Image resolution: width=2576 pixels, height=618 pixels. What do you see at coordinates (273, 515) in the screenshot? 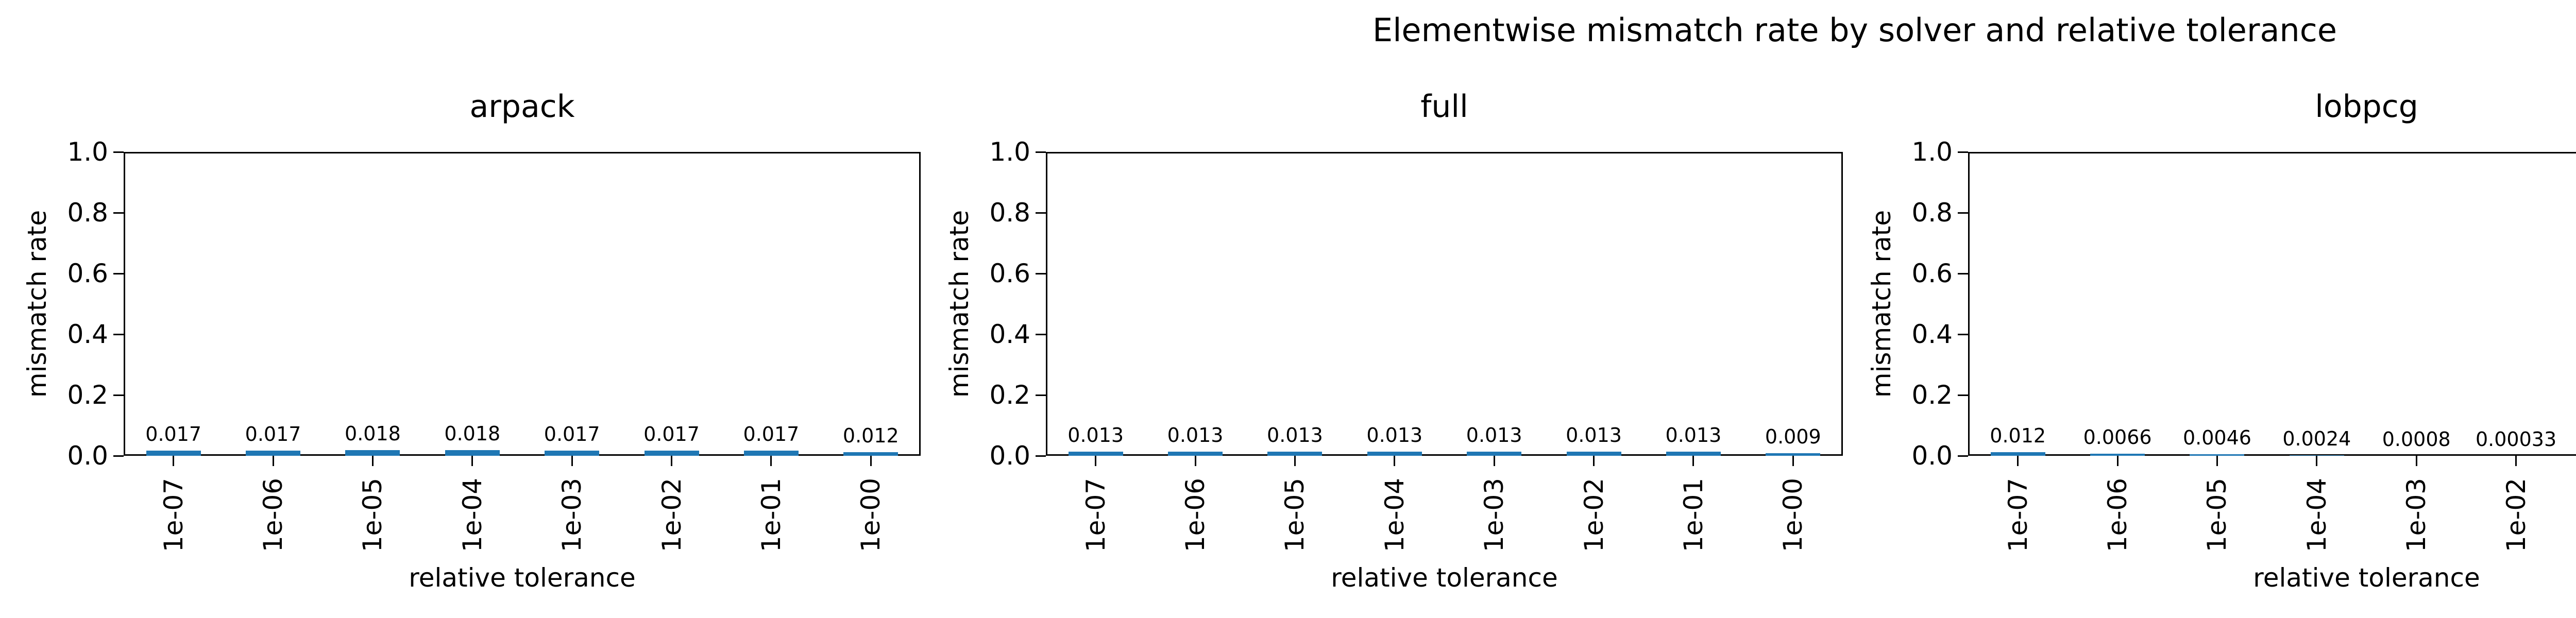
I see `x-tick-label: 1e-06` at bounding box center [273, 515].